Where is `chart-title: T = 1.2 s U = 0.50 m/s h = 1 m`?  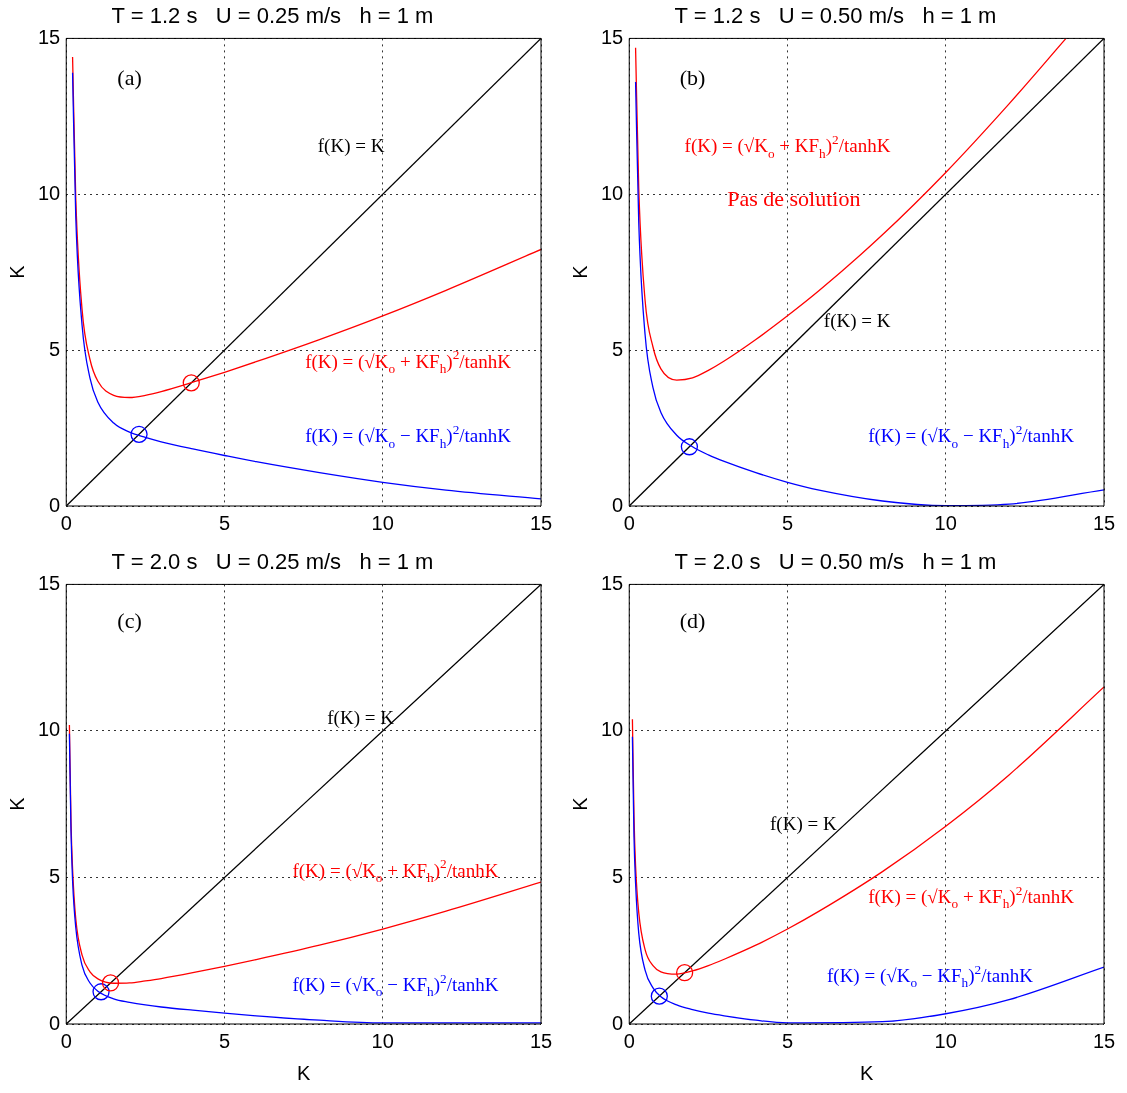
chart-title: T = 1.2 s U = 0.50 m/s h = 1 m is located at coordinates (835, 16).